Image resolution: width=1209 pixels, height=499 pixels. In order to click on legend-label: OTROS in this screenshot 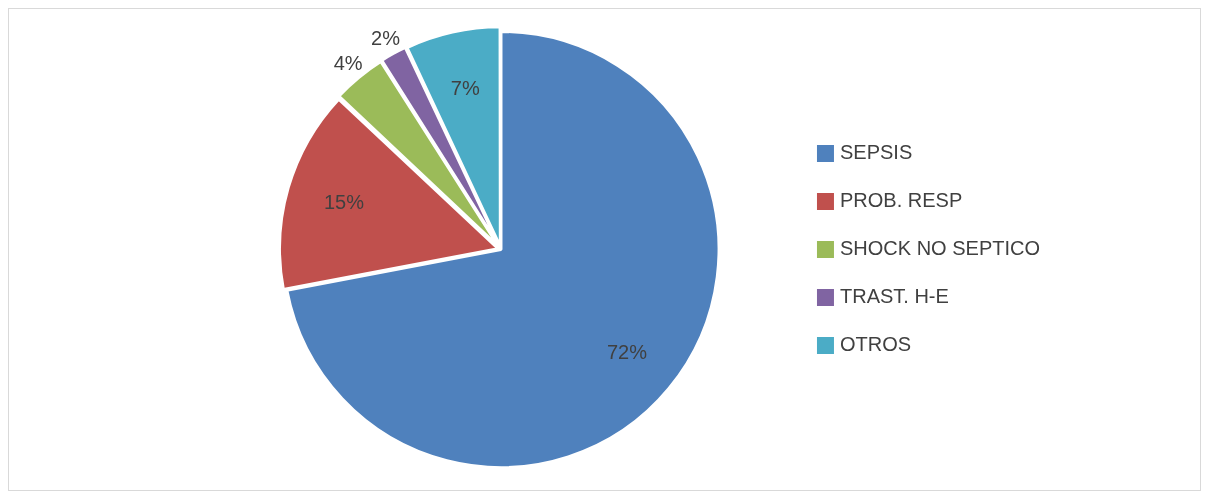, I will do `click(875, 344)`.